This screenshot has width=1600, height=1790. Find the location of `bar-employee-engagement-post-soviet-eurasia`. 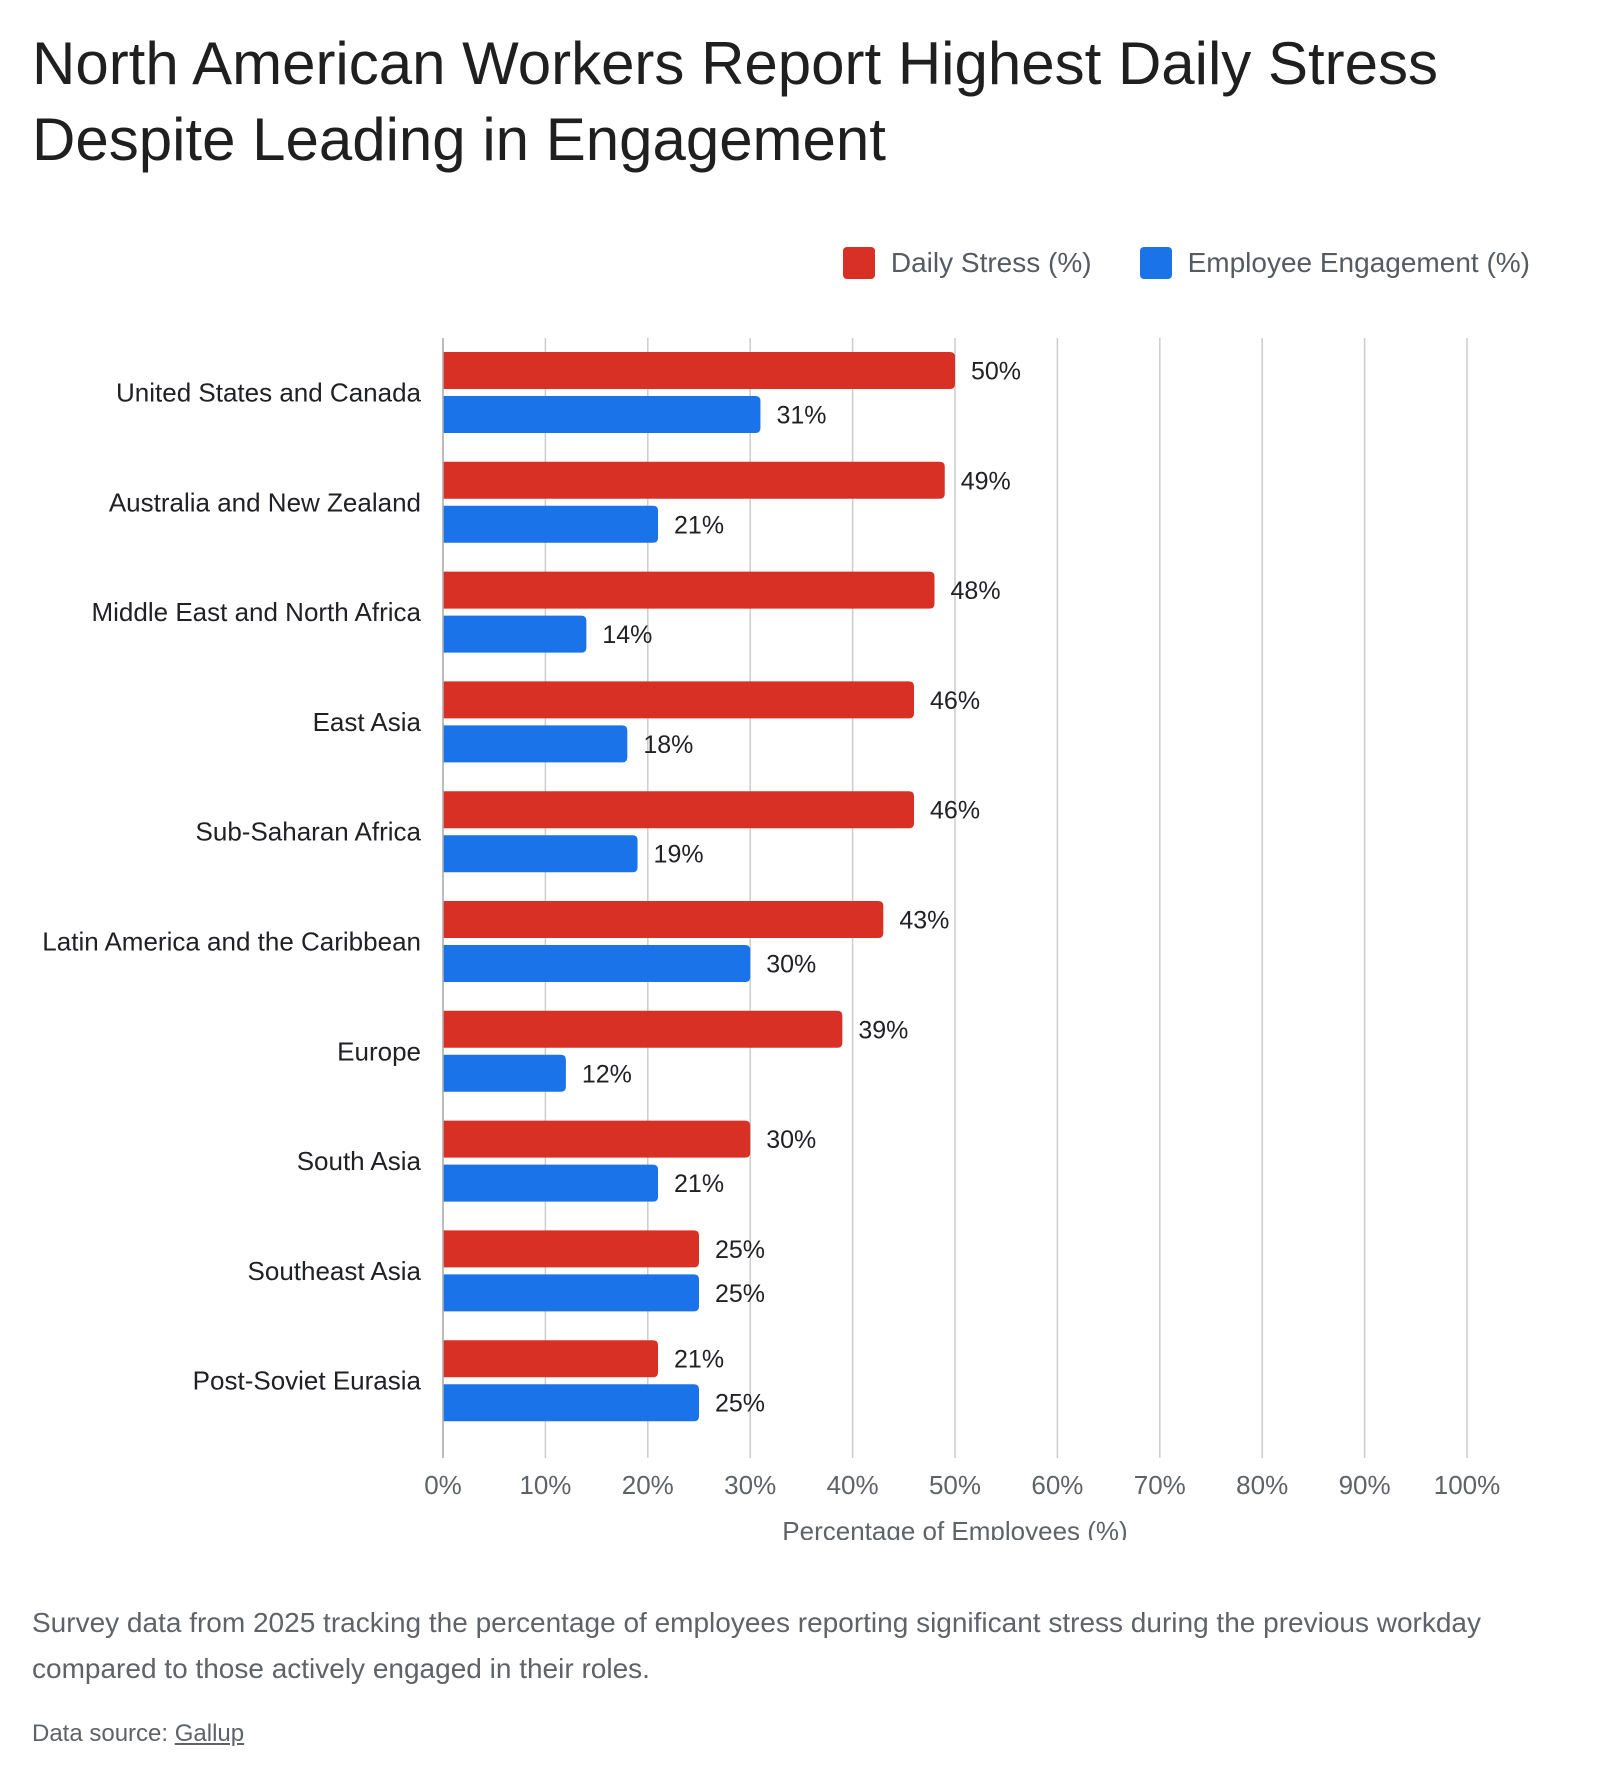

bar-employee-engagement-post-soviet-eurasia is located at coordinates (571, 1403).